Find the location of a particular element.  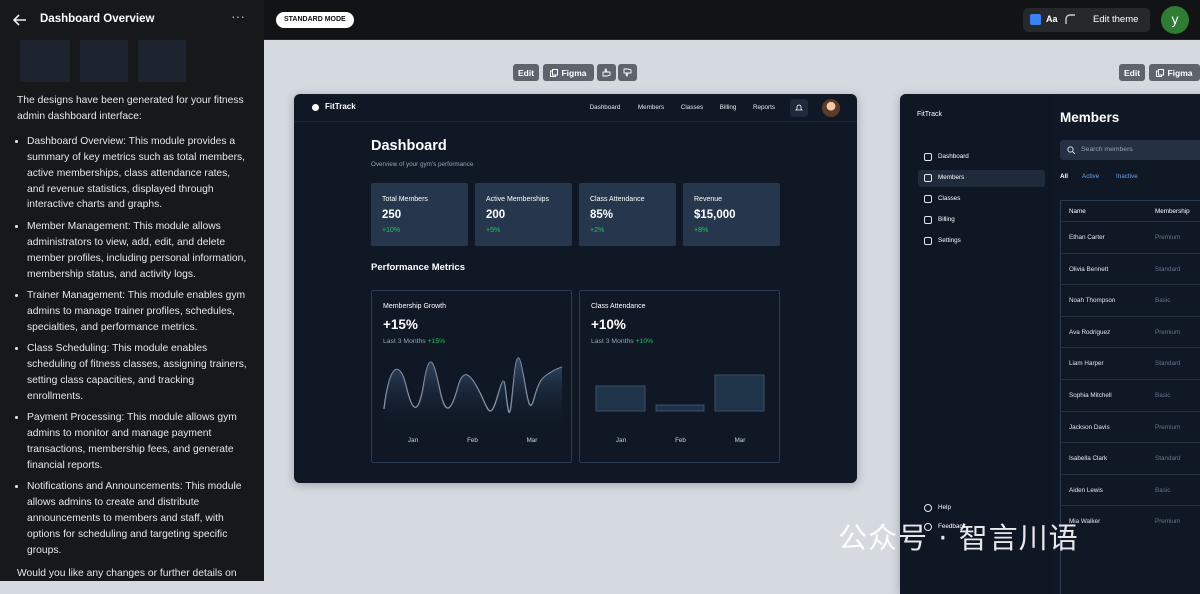

table-row: Sophia Mitchell Basic is located at coordinates (1130, 395).